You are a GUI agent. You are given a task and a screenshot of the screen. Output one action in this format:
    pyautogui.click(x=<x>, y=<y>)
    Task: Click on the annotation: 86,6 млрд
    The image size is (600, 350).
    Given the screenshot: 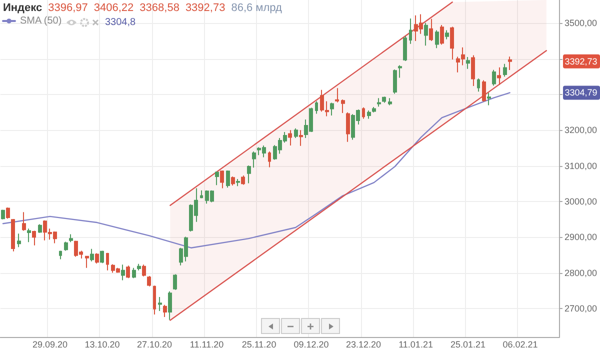 What is the action you would take?
    pyautogui.click(x=256, y=8)
    